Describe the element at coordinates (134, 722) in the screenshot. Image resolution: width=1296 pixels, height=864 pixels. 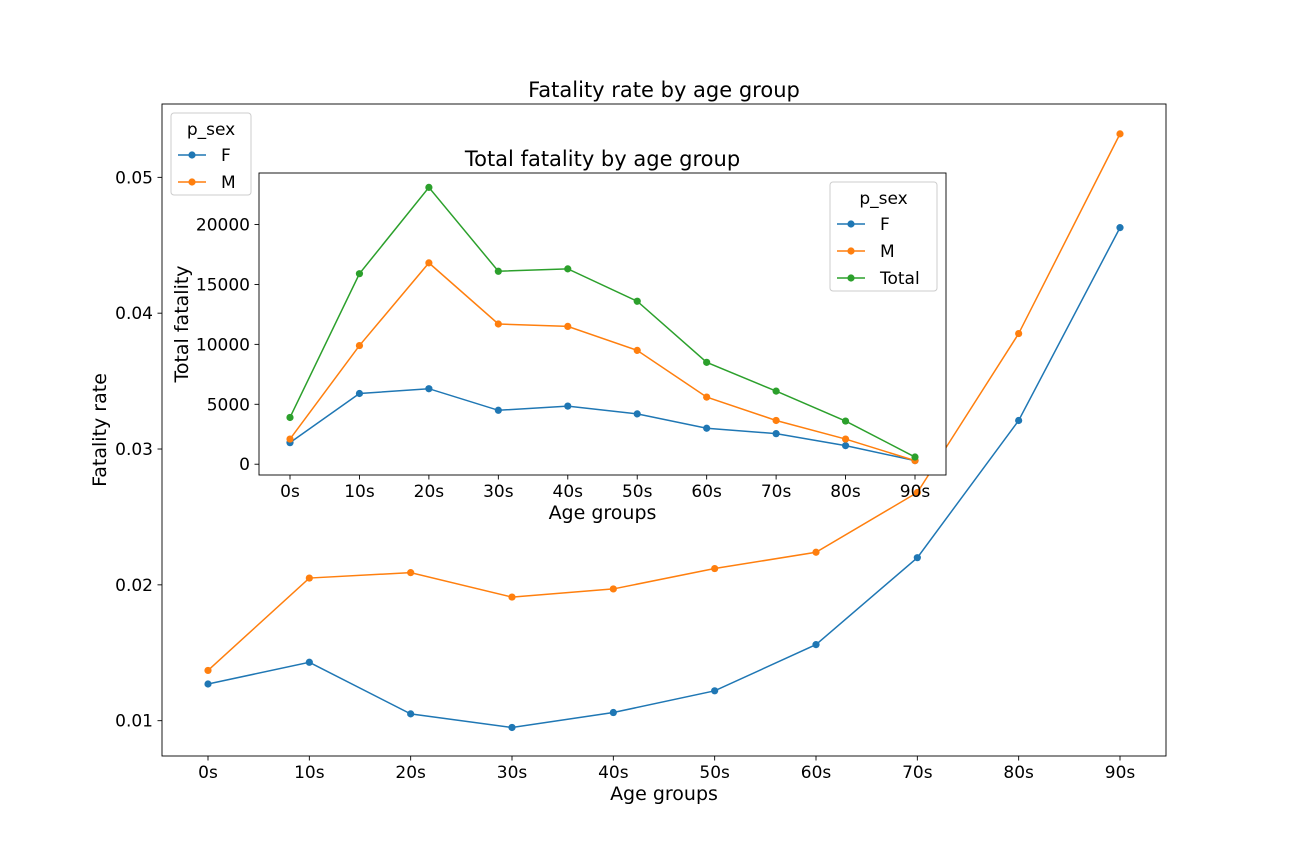
I see `y-tick-label: 0.01` at that location.